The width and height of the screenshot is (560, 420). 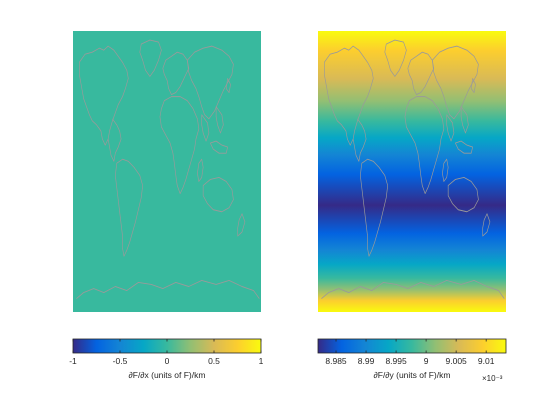 I want to click on colorbar-tick-label: 8.995, so click(x=396, y=361).